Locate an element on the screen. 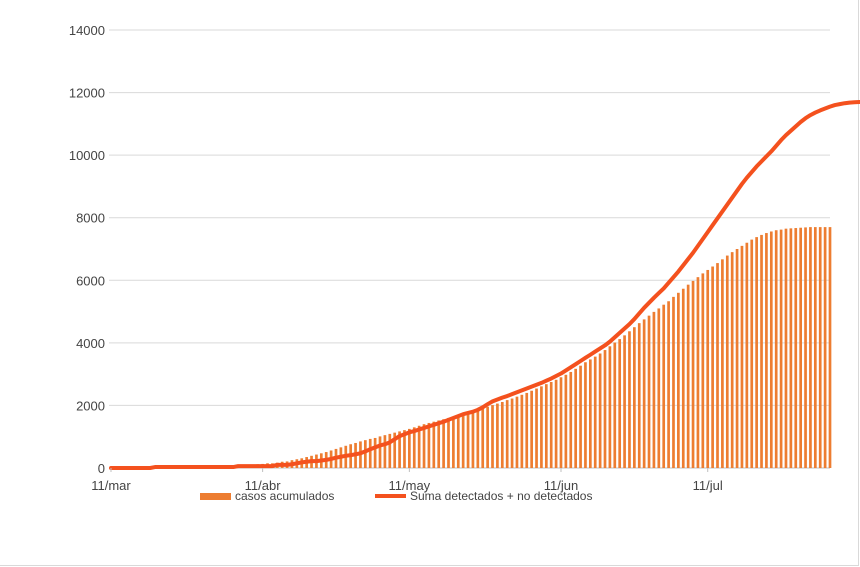 The image size is (860, 567). y-tick-label: 8000 is located at coordinates (90, 218).